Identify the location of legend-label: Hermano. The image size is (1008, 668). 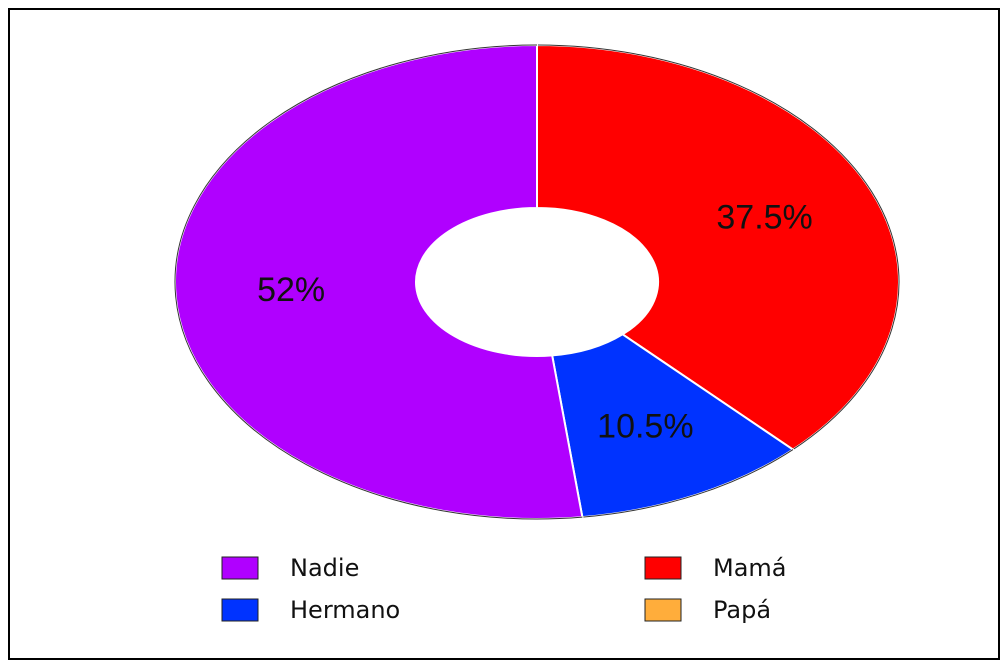
(345, 610).